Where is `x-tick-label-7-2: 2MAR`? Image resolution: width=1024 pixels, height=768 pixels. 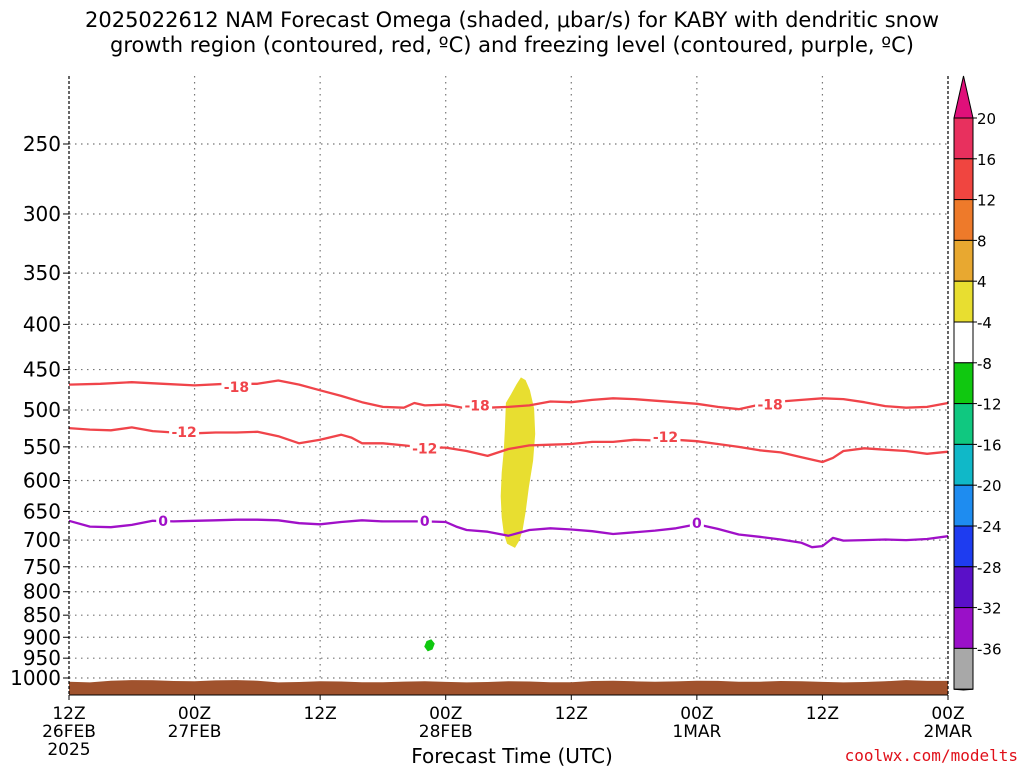 x-tick-label-7-2: 2MAR is located at coordinates (948, 732).